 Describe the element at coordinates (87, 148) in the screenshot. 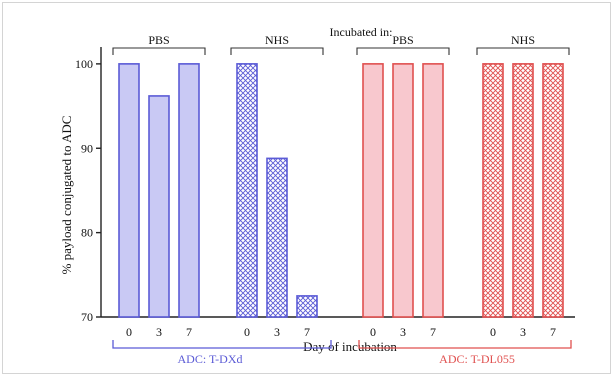

I see `y-tick-label: 90` at that location.